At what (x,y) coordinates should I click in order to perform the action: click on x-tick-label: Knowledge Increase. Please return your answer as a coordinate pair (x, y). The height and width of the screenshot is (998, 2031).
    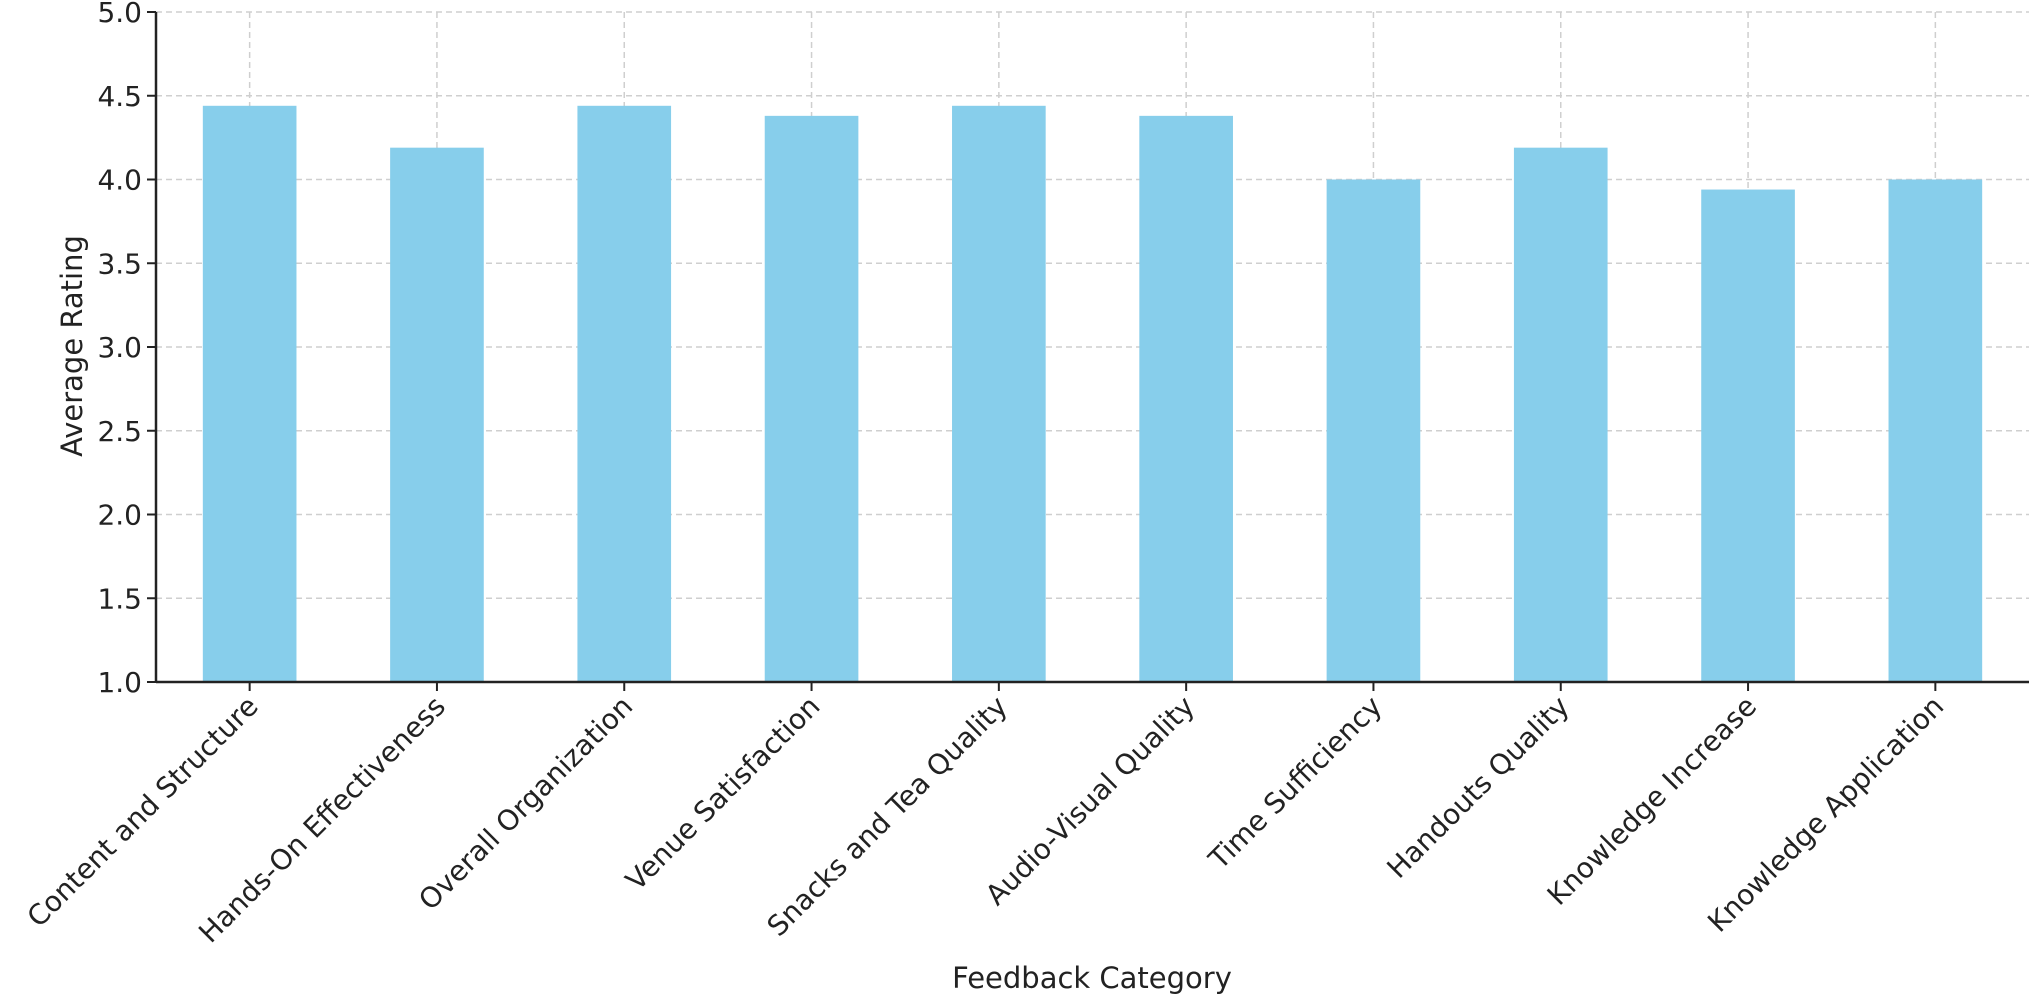
    Looking at the image, I should click on (1652, 801).